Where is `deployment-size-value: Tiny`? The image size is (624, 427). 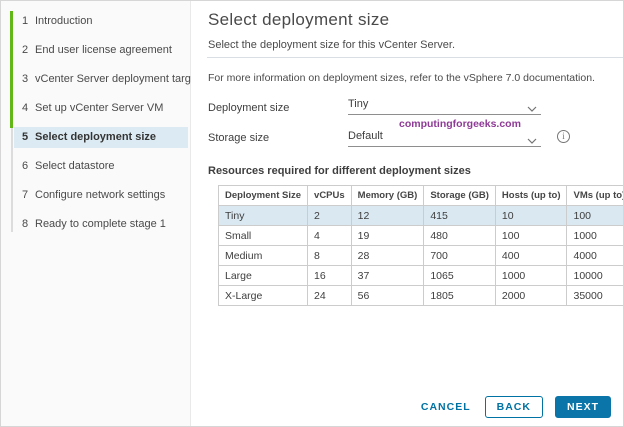 deployment-size-value: Tiny is located at coordinates (358, 104).